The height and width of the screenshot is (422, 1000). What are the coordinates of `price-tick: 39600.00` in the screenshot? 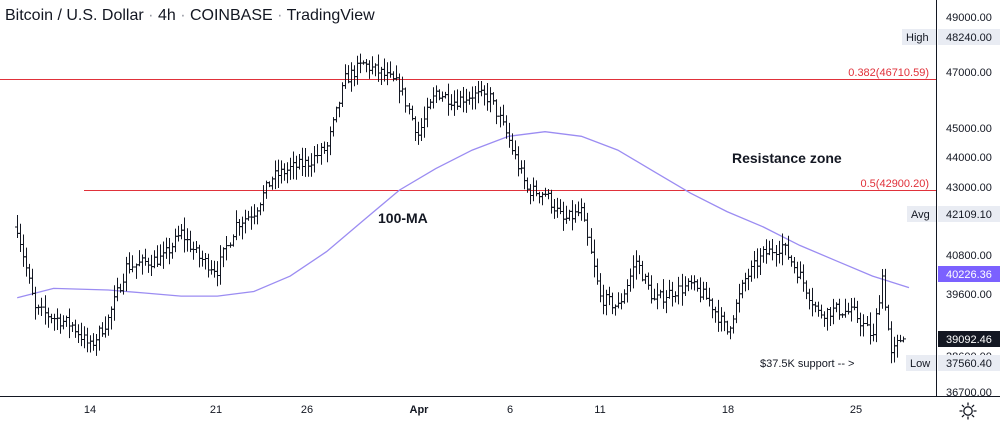 It's located at (969, 295).